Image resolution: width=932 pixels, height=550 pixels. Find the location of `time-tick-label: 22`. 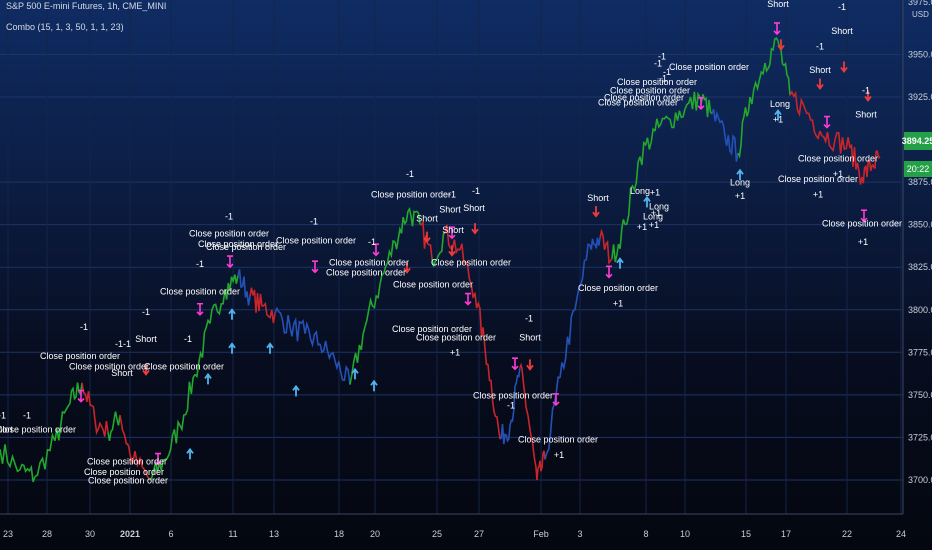

time-tick-label: 22 is located at coordinates (847, 534).